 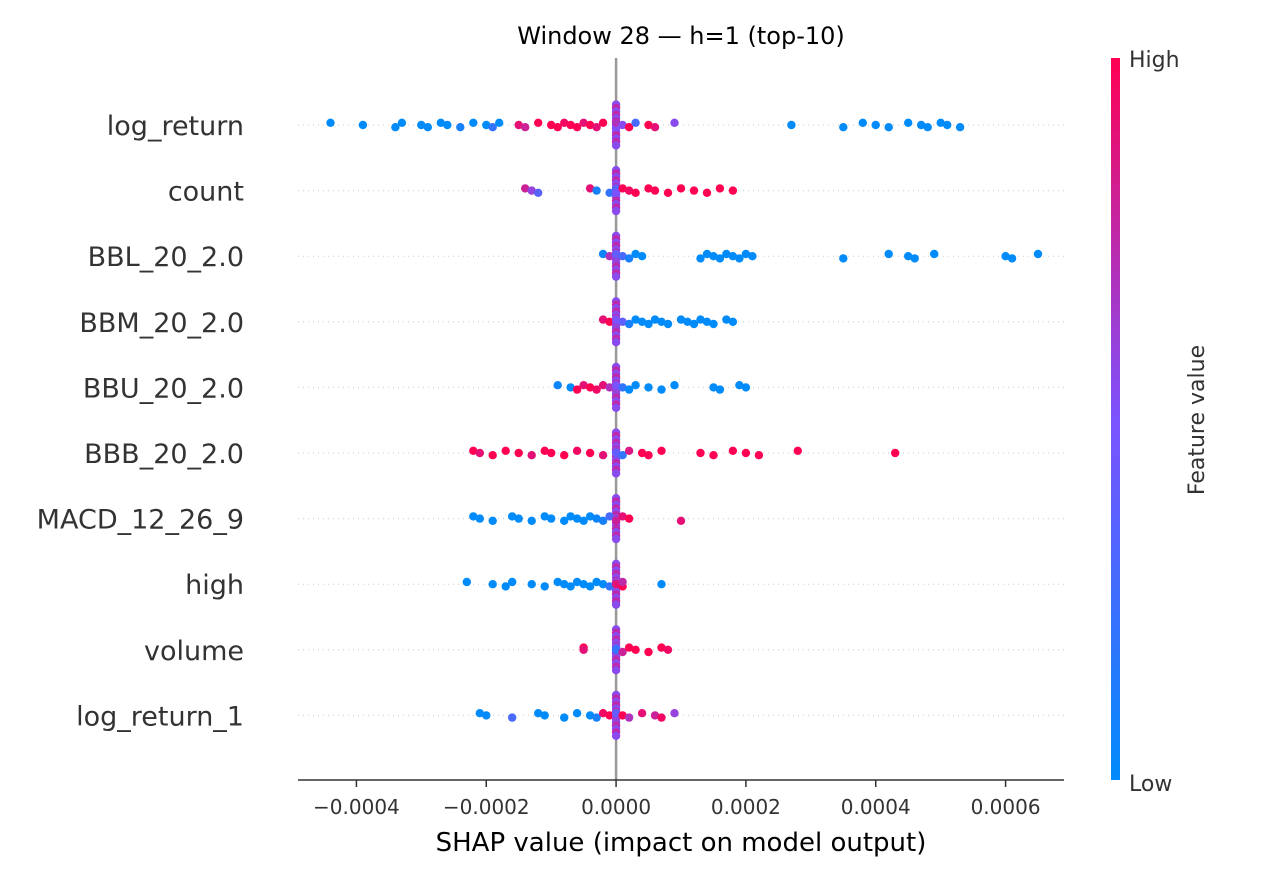 What do you see at coordinates (194, 651) in the screenshot?
I see `feature-label: volume` at bounding box center [194, 651].